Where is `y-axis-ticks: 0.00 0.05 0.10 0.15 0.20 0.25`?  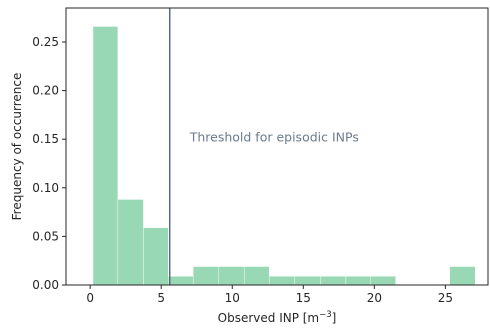
y-axis-ticks: 0.00 0.05 0.10 0.15 0.20 0.25 is located at coordinates (49, 163).